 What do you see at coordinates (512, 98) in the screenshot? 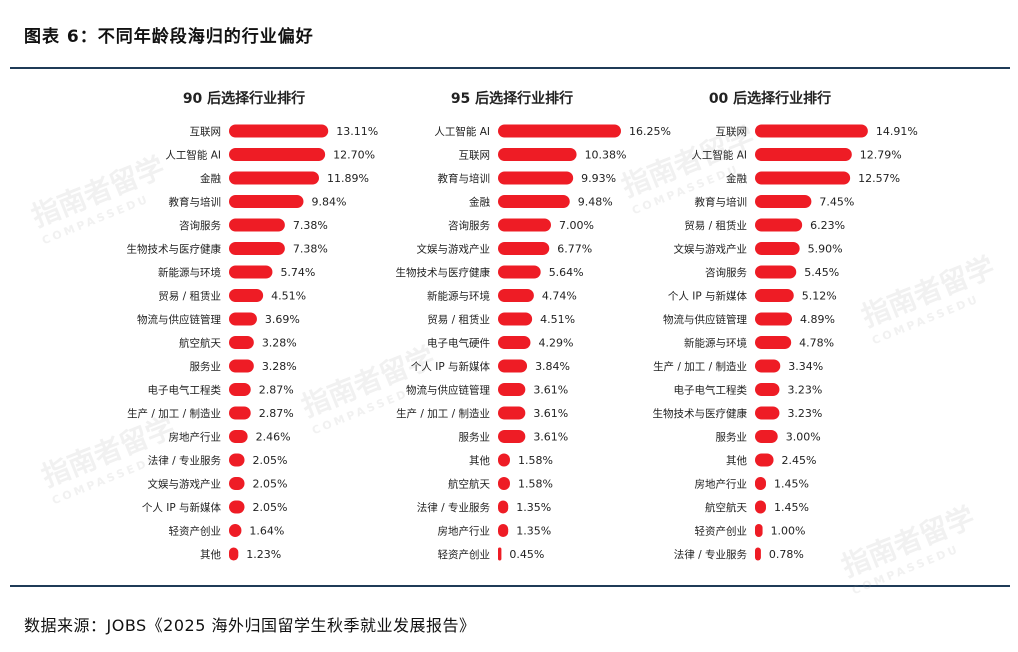
I see `chart-title: 95 后选择行业排行` at bounding box center [512, 98].